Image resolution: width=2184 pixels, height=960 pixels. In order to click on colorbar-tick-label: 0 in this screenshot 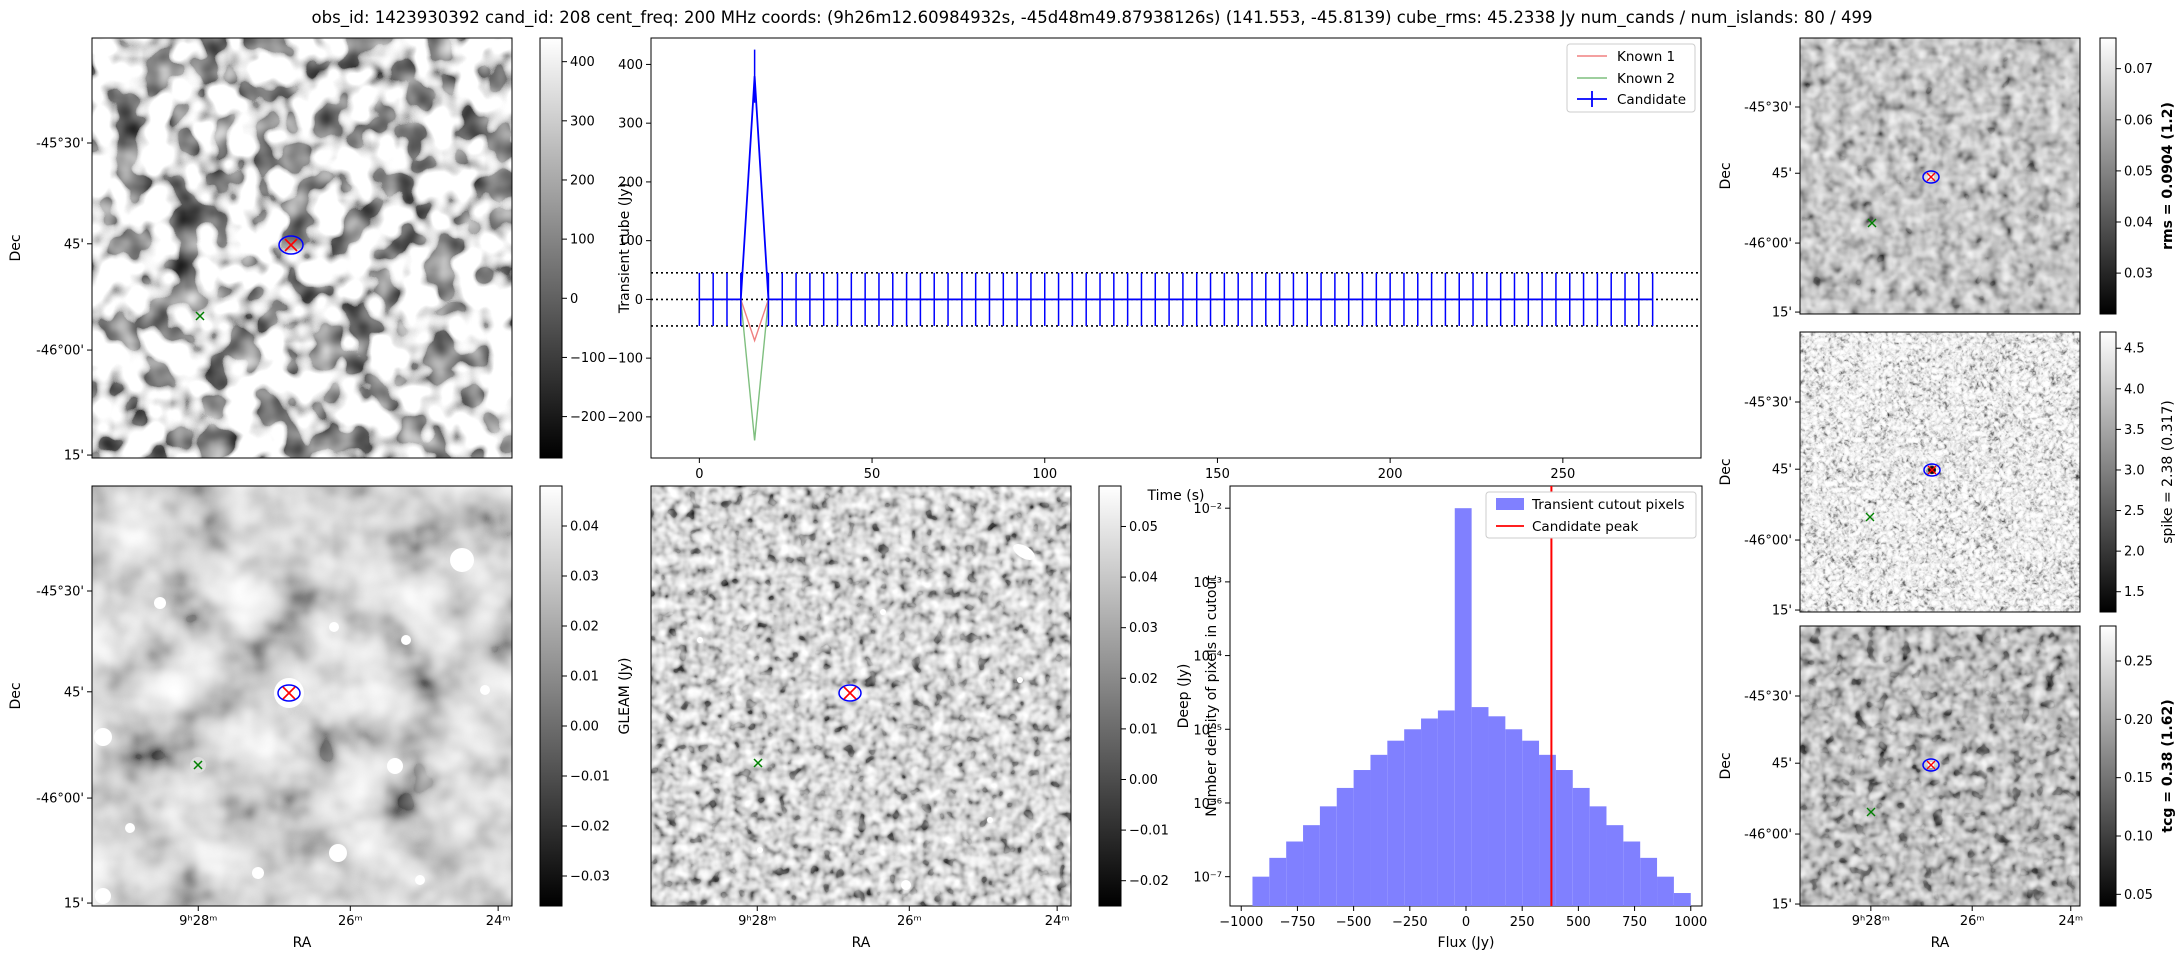, I will do `click(574, 299)`.